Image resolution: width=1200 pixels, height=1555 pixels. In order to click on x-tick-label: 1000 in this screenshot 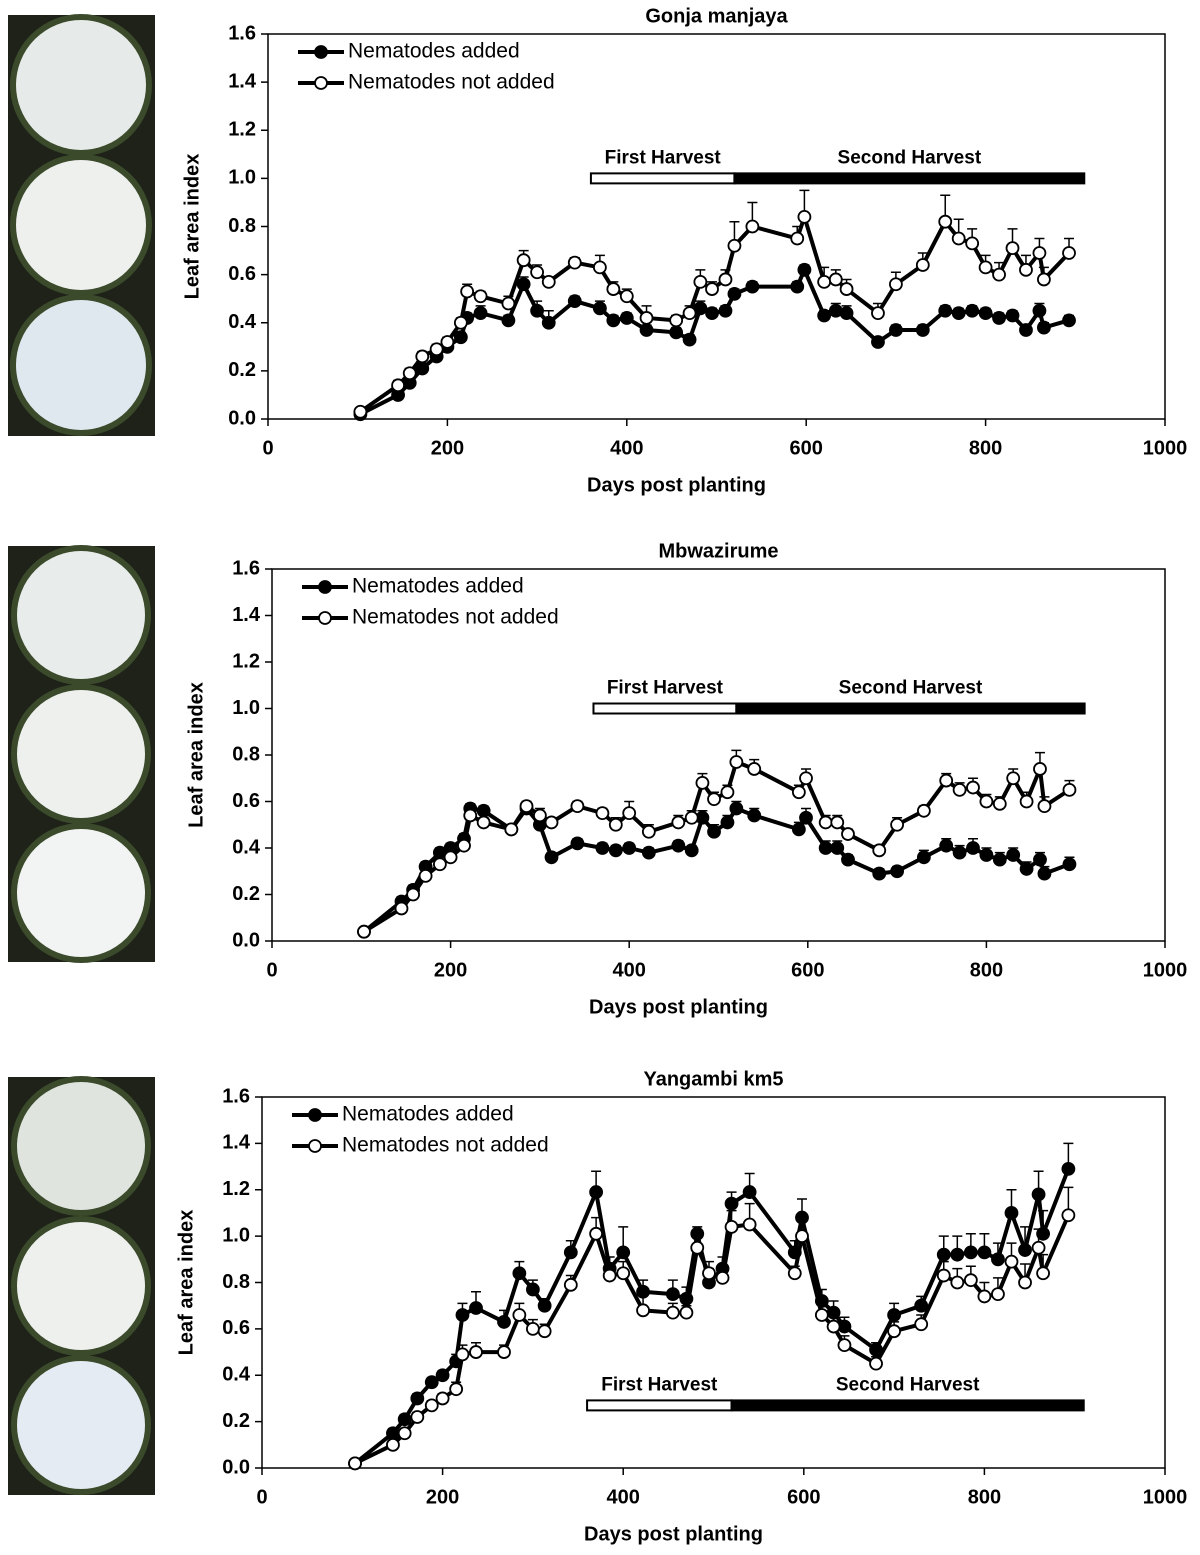, I will do `click(1165, 970)`.